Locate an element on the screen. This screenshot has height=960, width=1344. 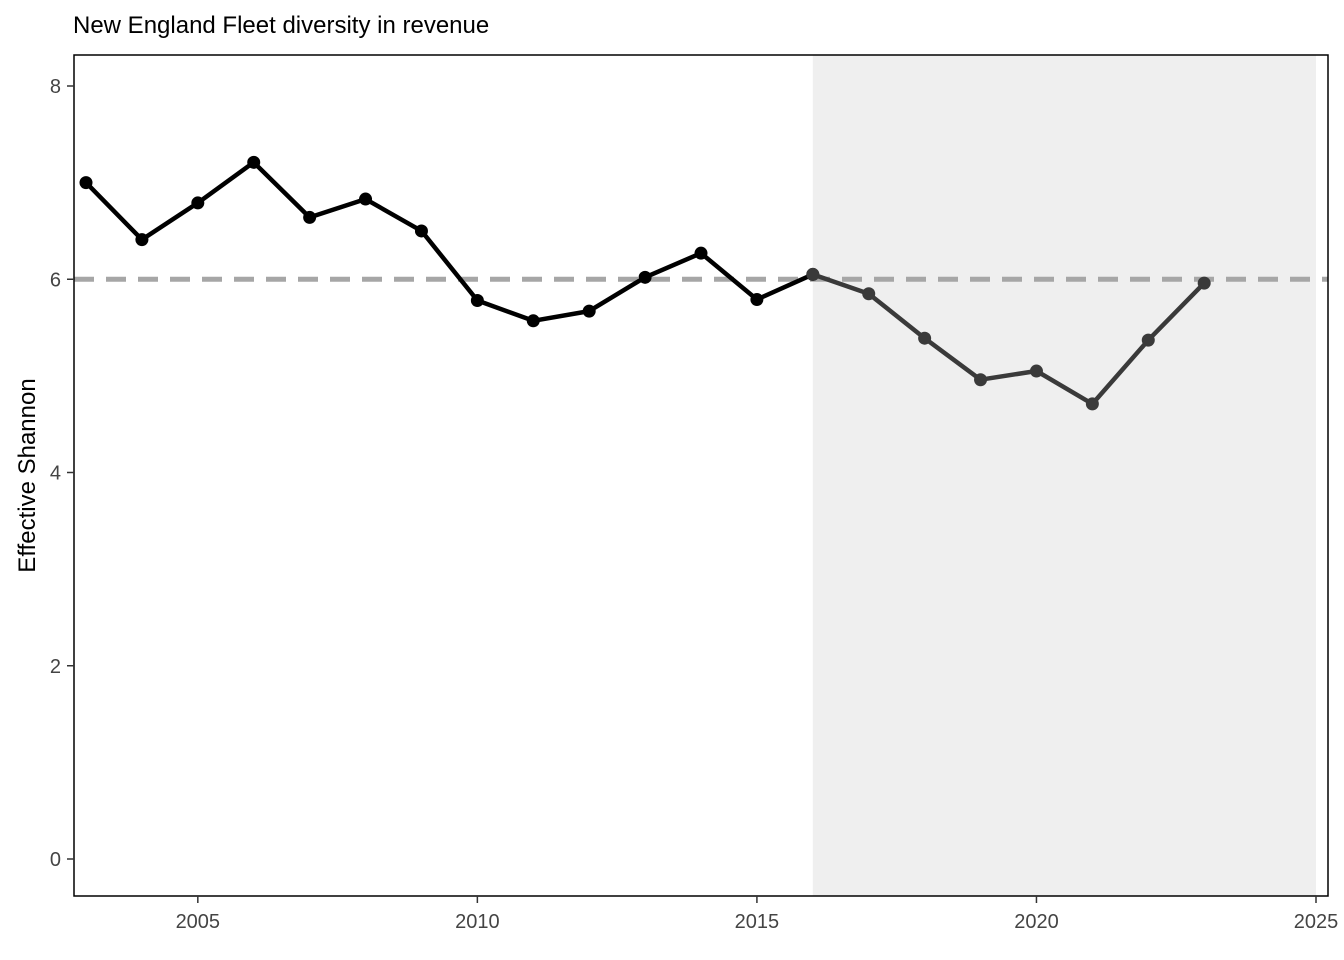
x-tick-label: 2005 is located at coordinates (198, 922).